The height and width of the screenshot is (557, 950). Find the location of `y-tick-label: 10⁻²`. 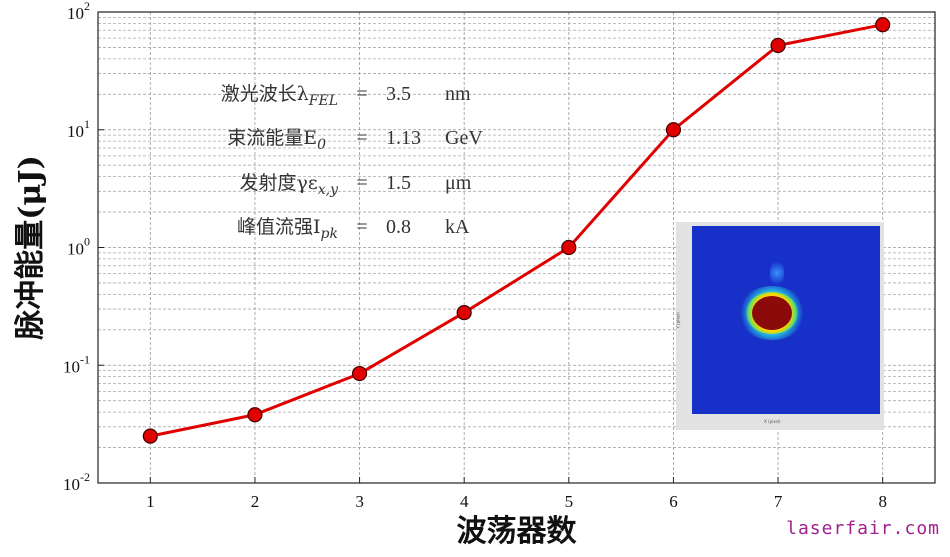

y-tick-label: 10⁻² is located at coordinates (76, 482).